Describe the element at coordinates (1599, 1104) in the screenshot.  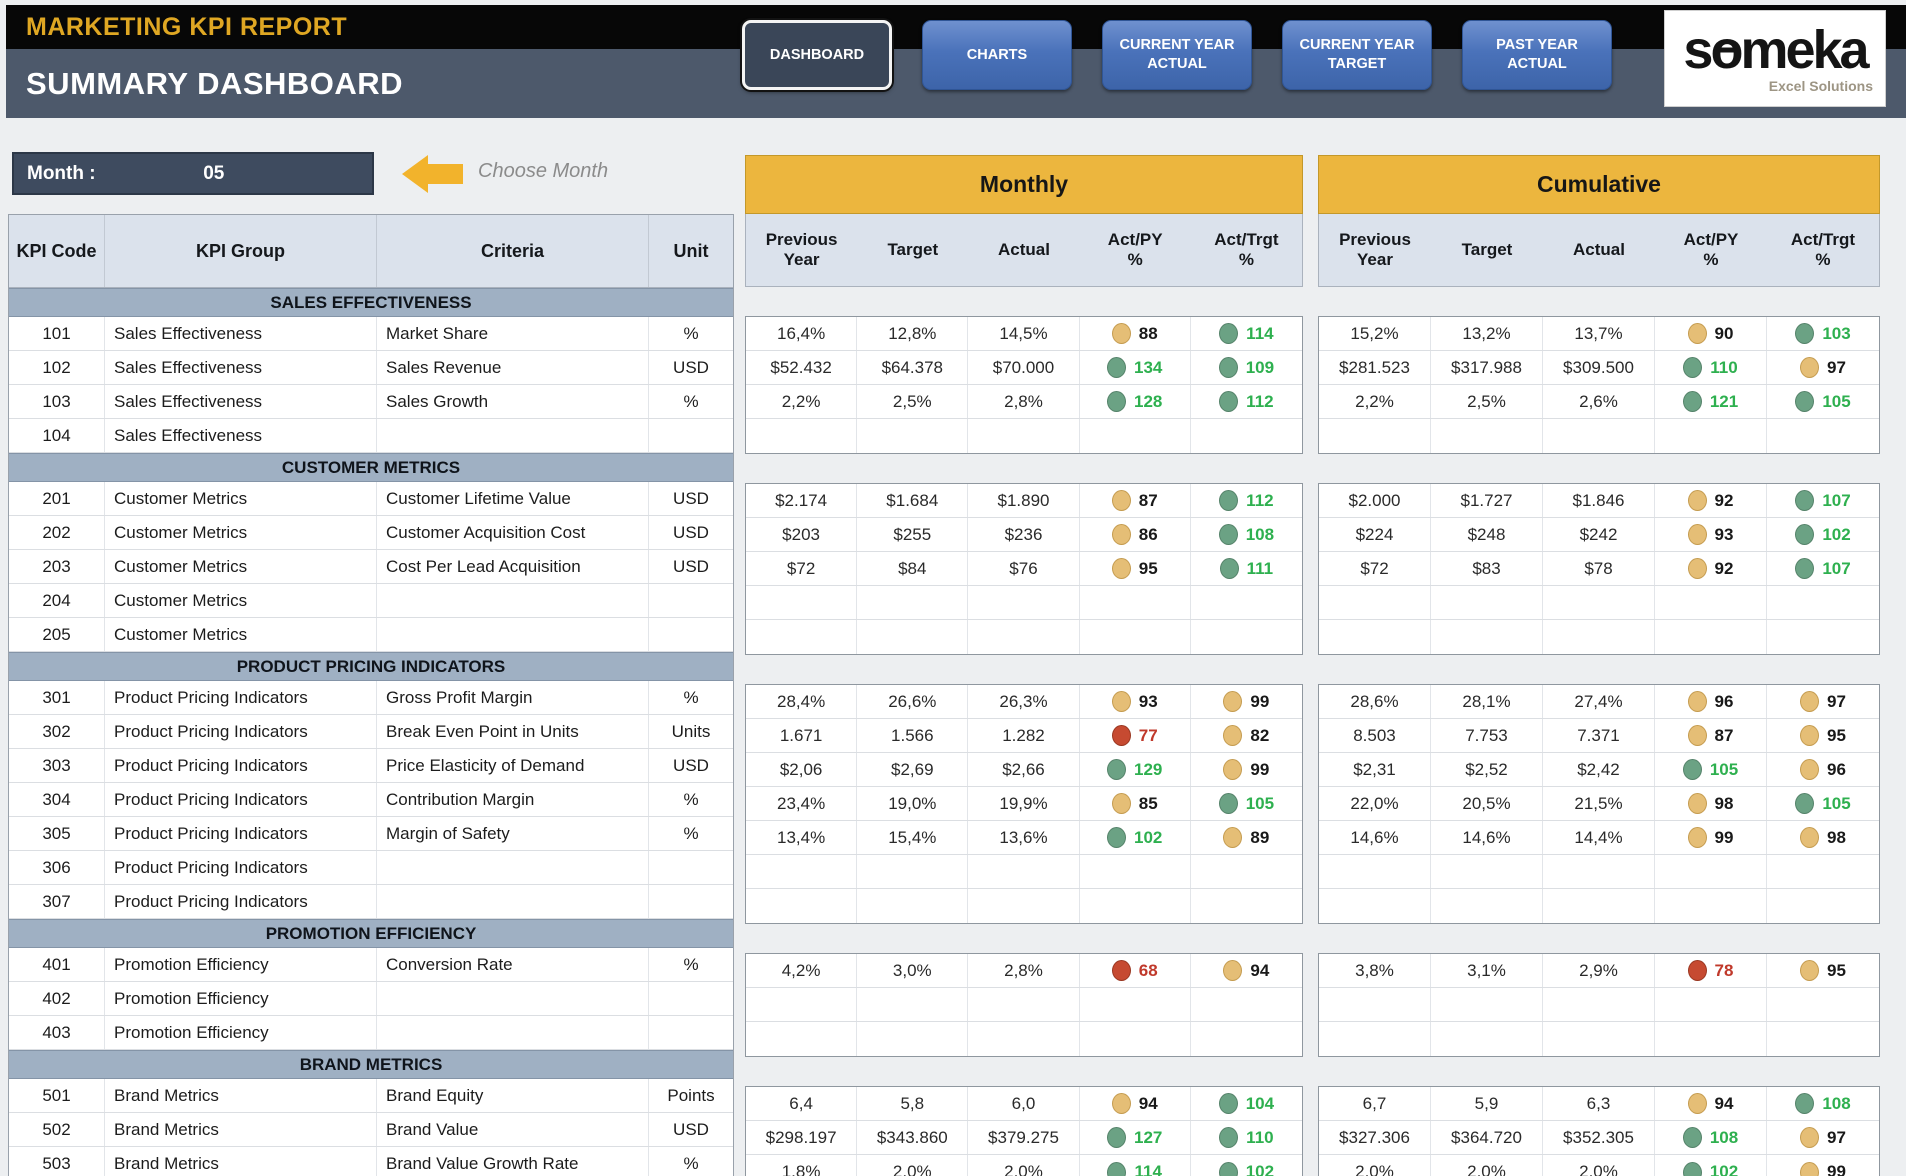
I see `value-row-501: 6,7 5,9 6,3 94 108` at that location.